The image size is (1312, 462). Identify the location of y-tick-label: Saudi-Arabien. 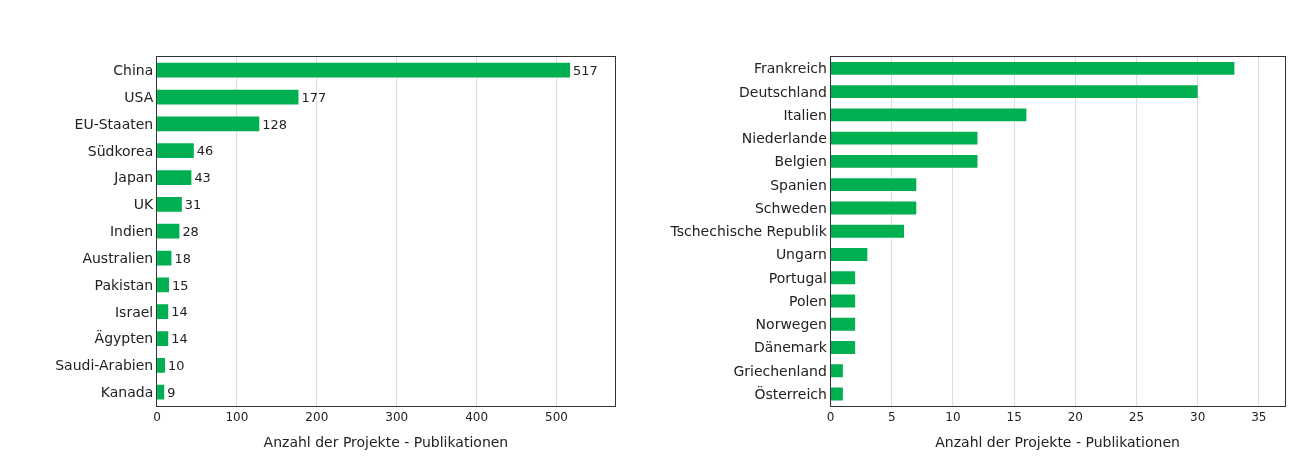
(104, 365).